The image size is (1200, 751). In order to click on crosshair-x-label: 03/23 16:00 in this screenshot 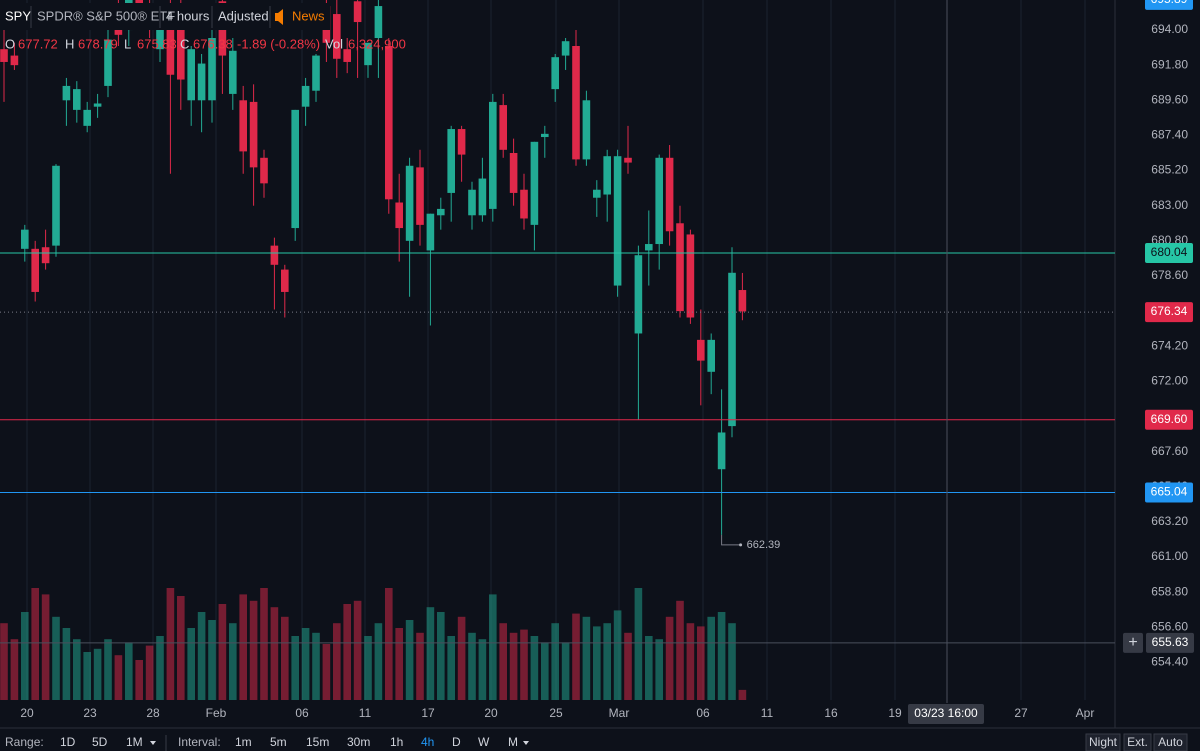, I will do `click(946, 713)`.